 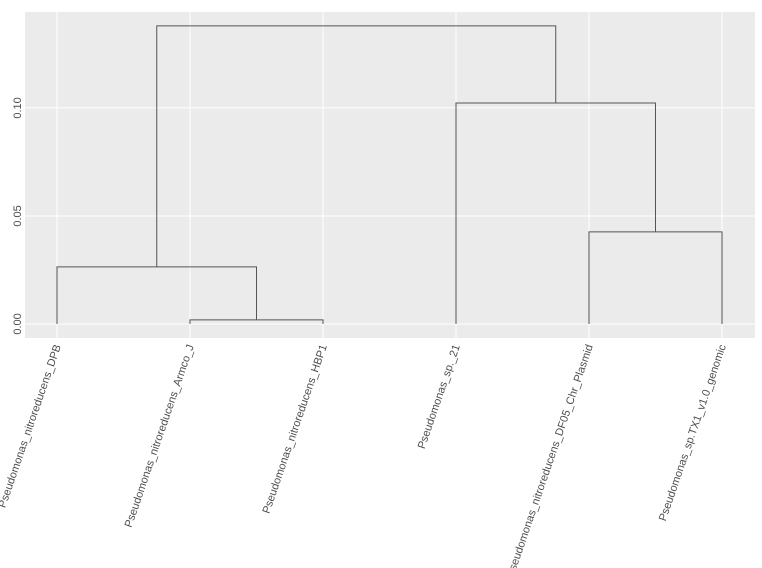 What do you see at coordinates (32, 426) in the screenshot?
I see `x-tick-label: Pseudomonas_nitroreducens_DPB` at bounding box center [32, 426].